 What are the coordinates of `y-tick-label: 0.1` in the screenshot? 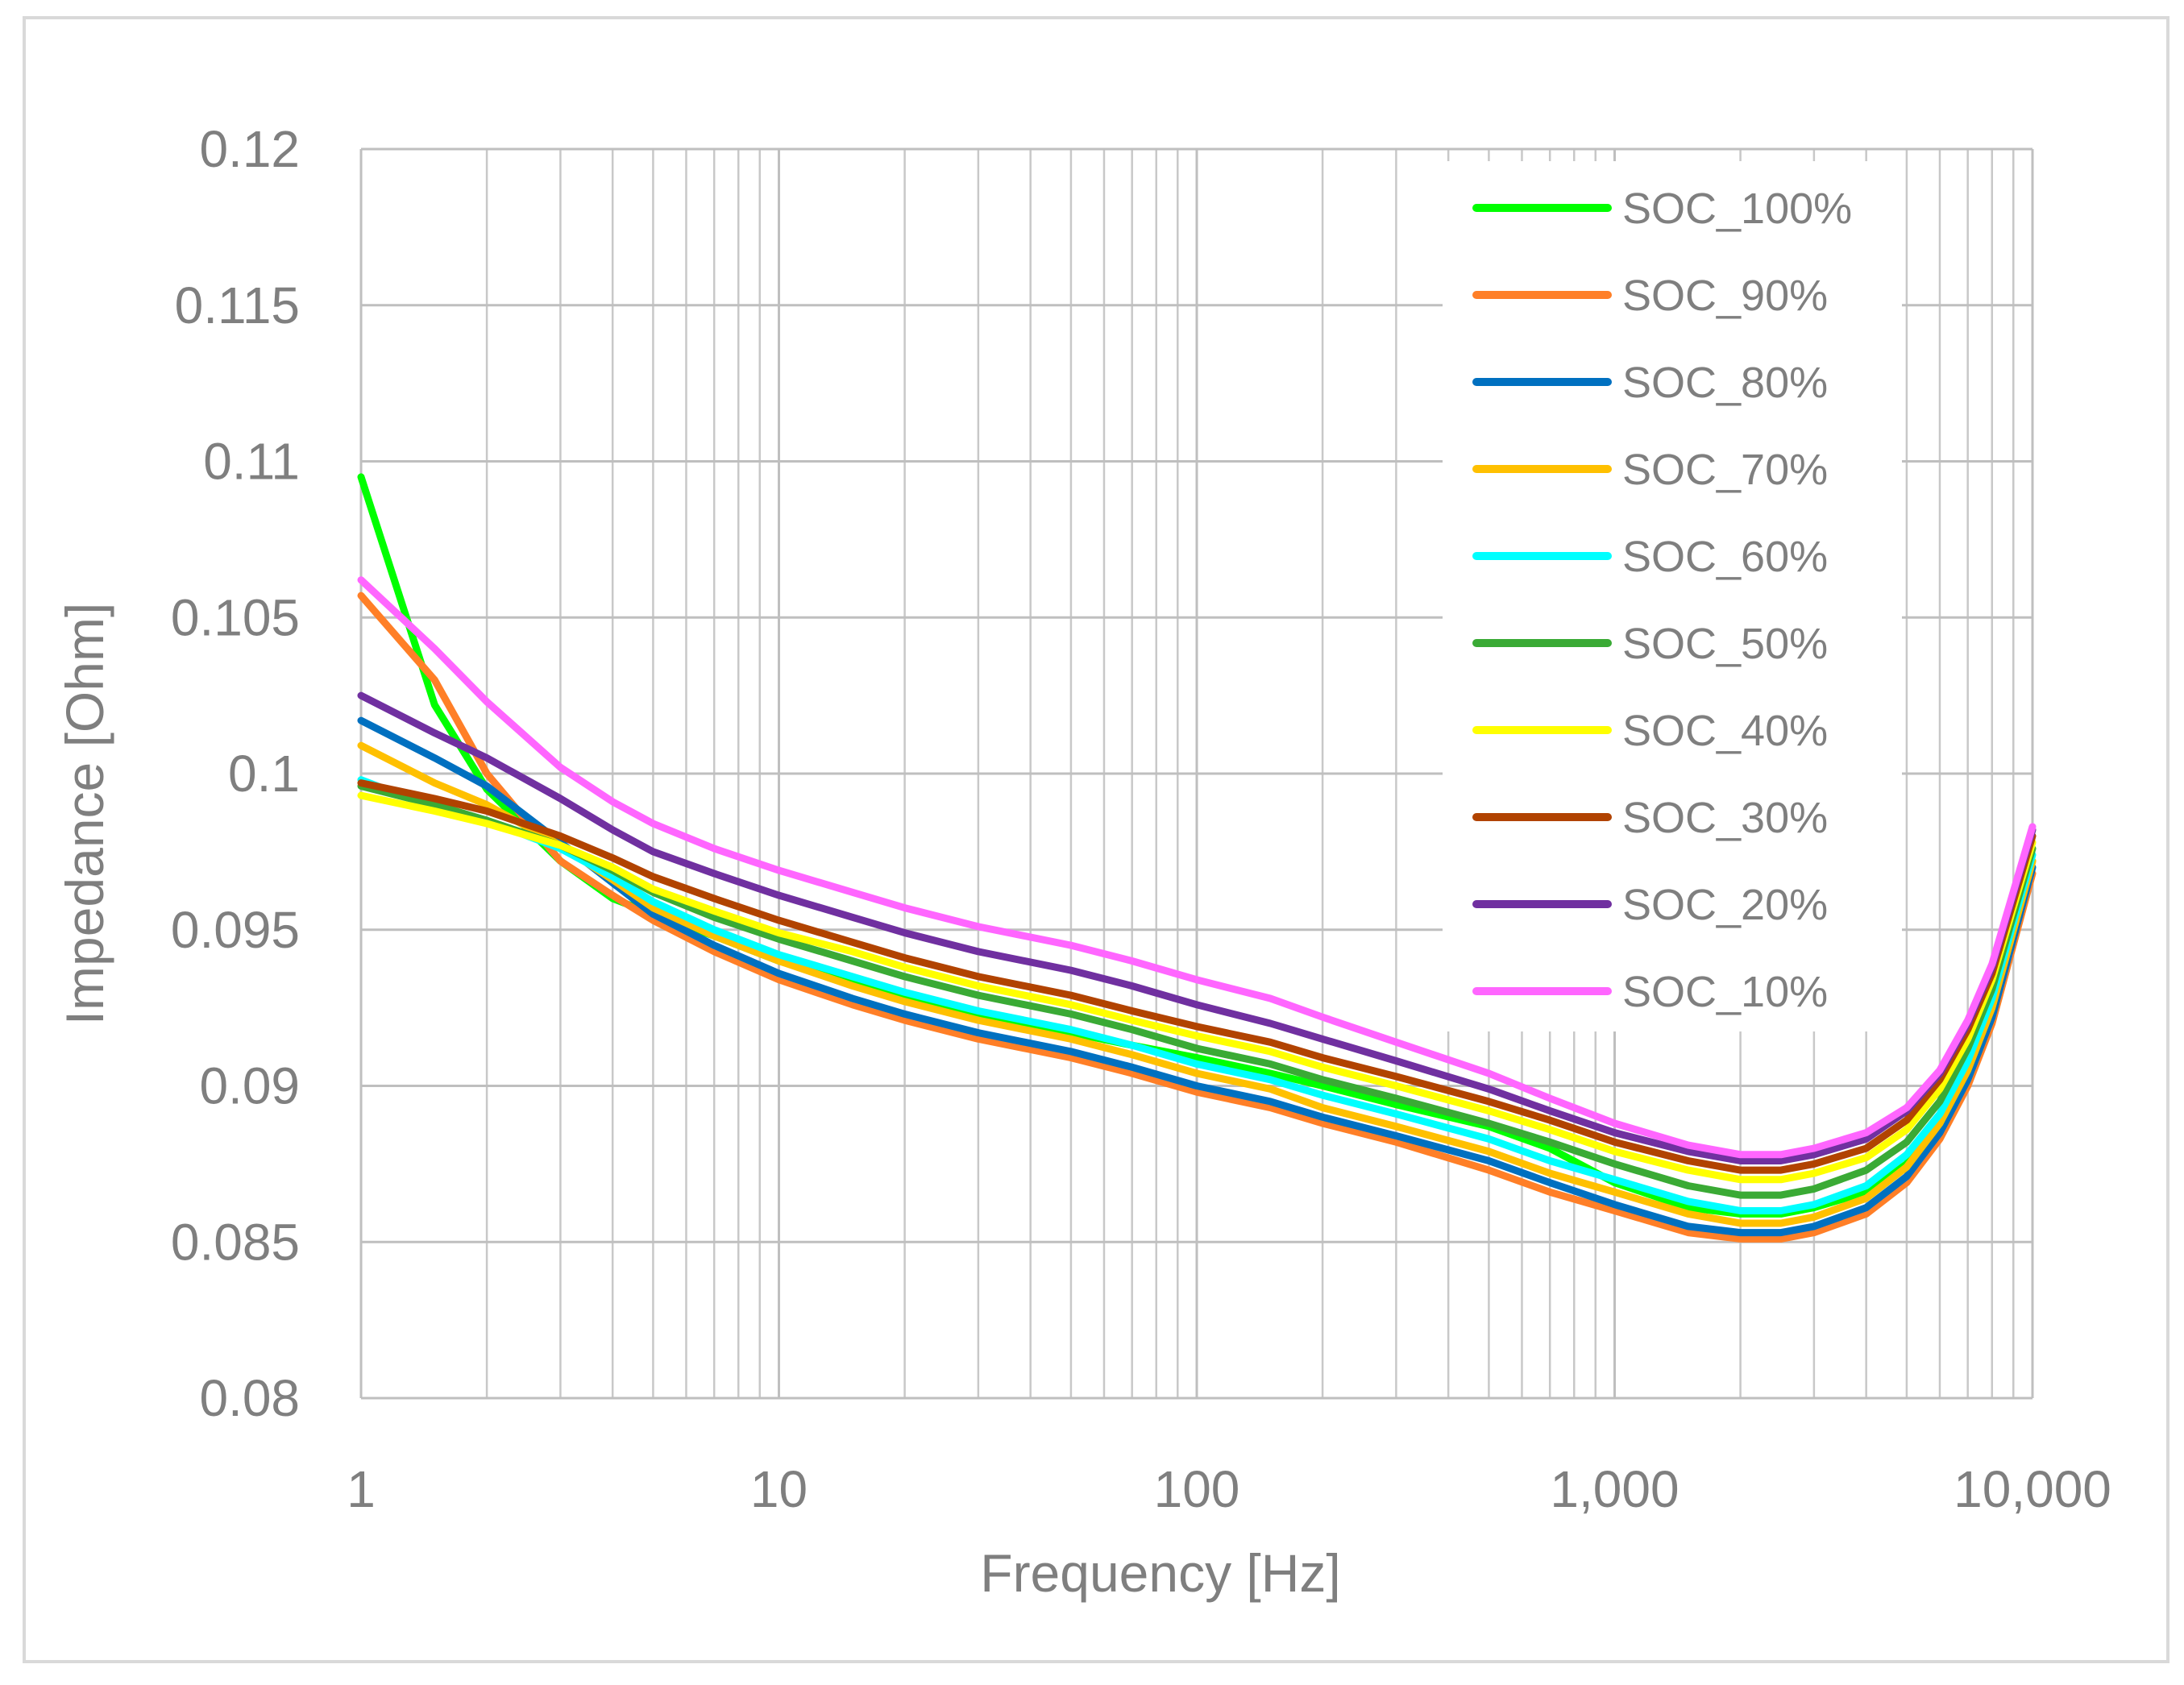 It's located at (264, 774).